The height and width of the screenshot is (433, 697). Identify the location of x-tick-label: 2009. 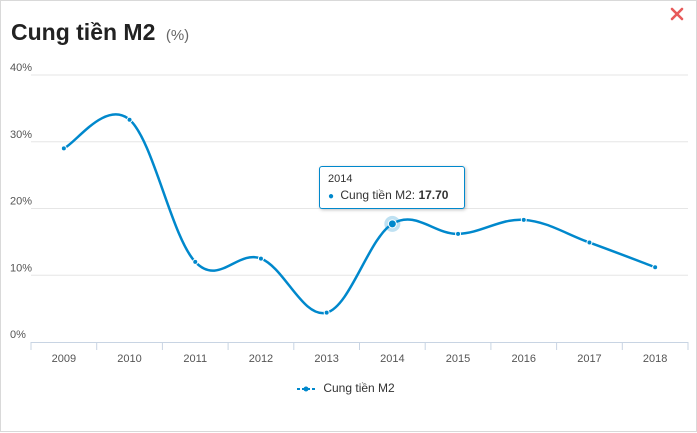
(64, 359).